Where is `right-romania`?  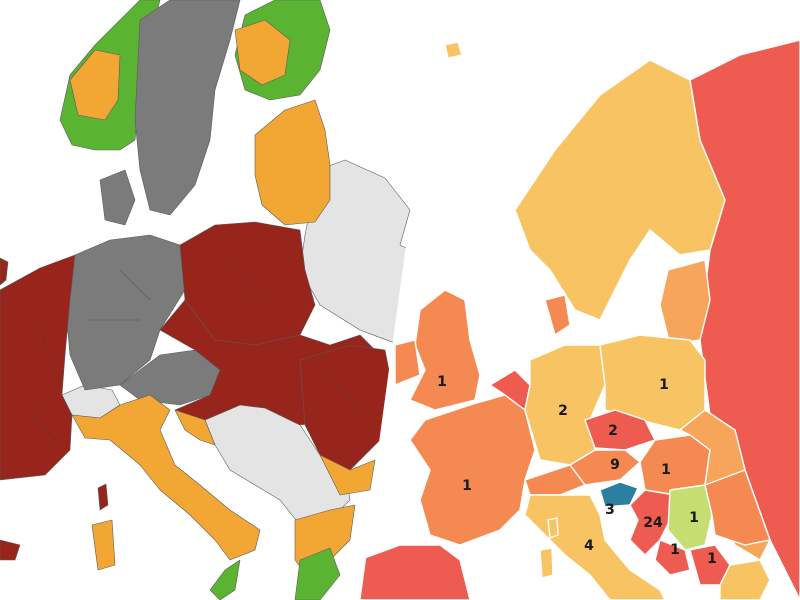 right-romania is located at coordinates (737, 507).